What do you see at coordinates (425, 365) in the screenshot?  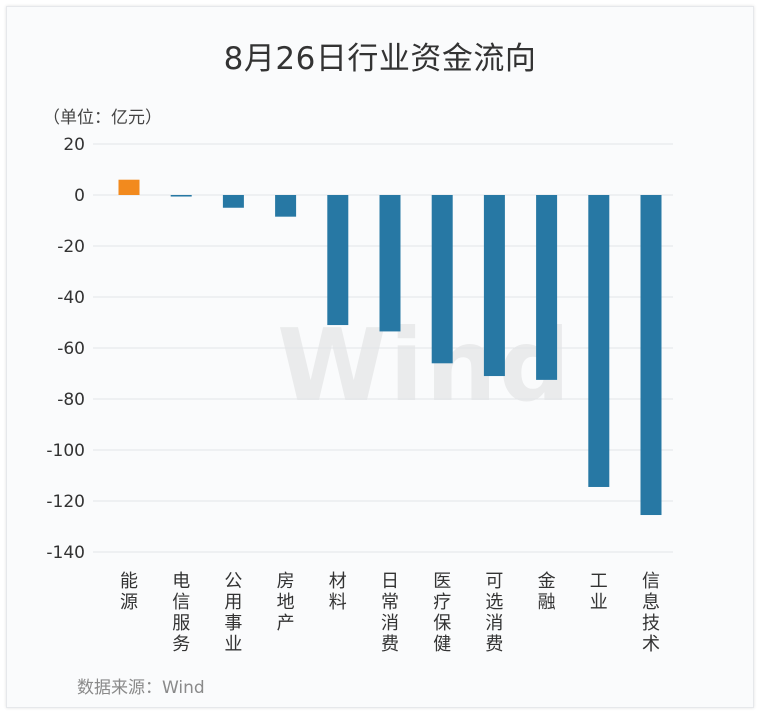 I see `wind-watermark: Wind` at bounding box center [425, 365].